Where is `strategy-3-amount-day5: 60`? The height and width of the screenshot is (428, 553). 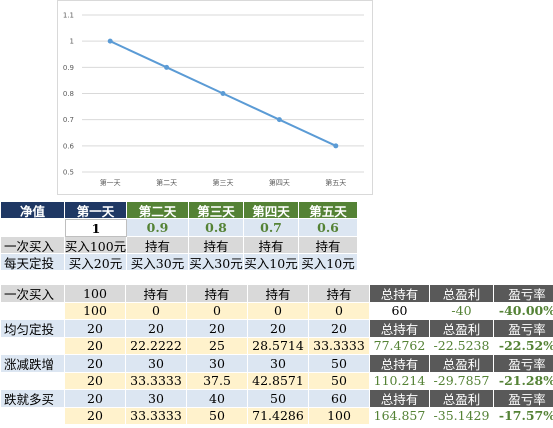
strategy-3-amount-day5: 60 is located at coordinates (339, 399).